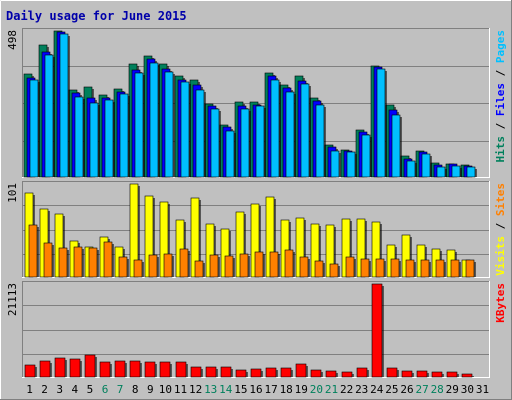 Image resolution: width=512 pixels, height=400 pixels. Describe the element at coordinates (500, 99) in the screenshot. I see `legend-entry-files: Files` at that location.